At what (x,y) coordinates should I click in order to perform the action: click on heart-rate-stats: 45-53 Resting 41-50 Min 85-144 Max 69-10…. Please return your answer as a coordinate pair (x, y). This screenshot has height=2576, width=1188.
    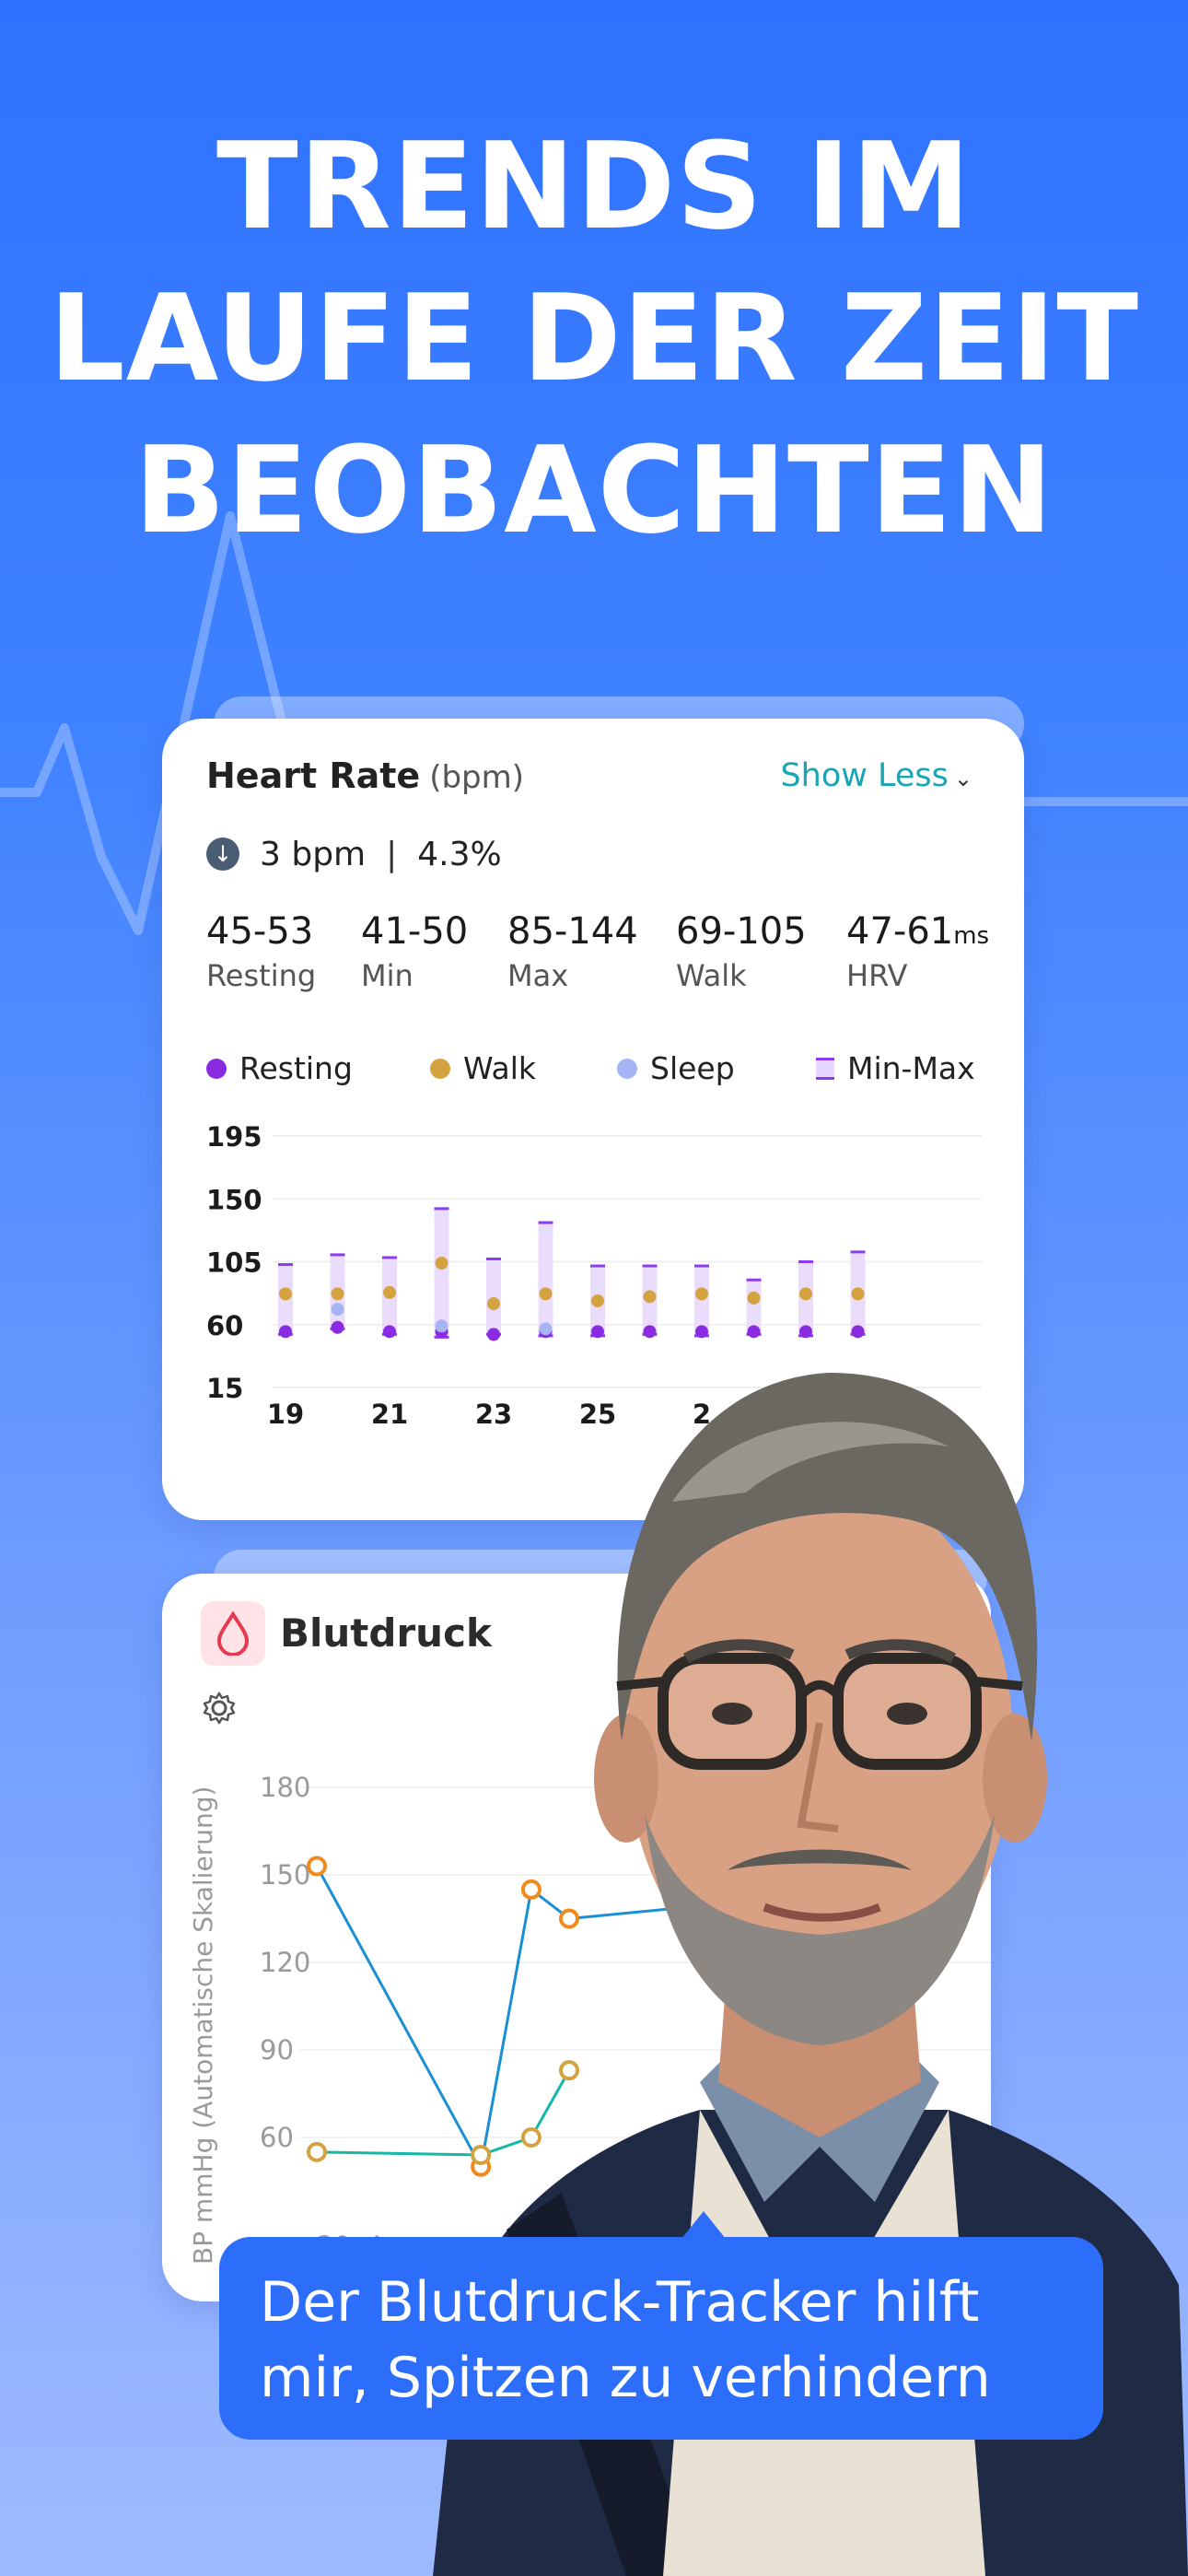
    Looking at the image, I should click on (597, 956).